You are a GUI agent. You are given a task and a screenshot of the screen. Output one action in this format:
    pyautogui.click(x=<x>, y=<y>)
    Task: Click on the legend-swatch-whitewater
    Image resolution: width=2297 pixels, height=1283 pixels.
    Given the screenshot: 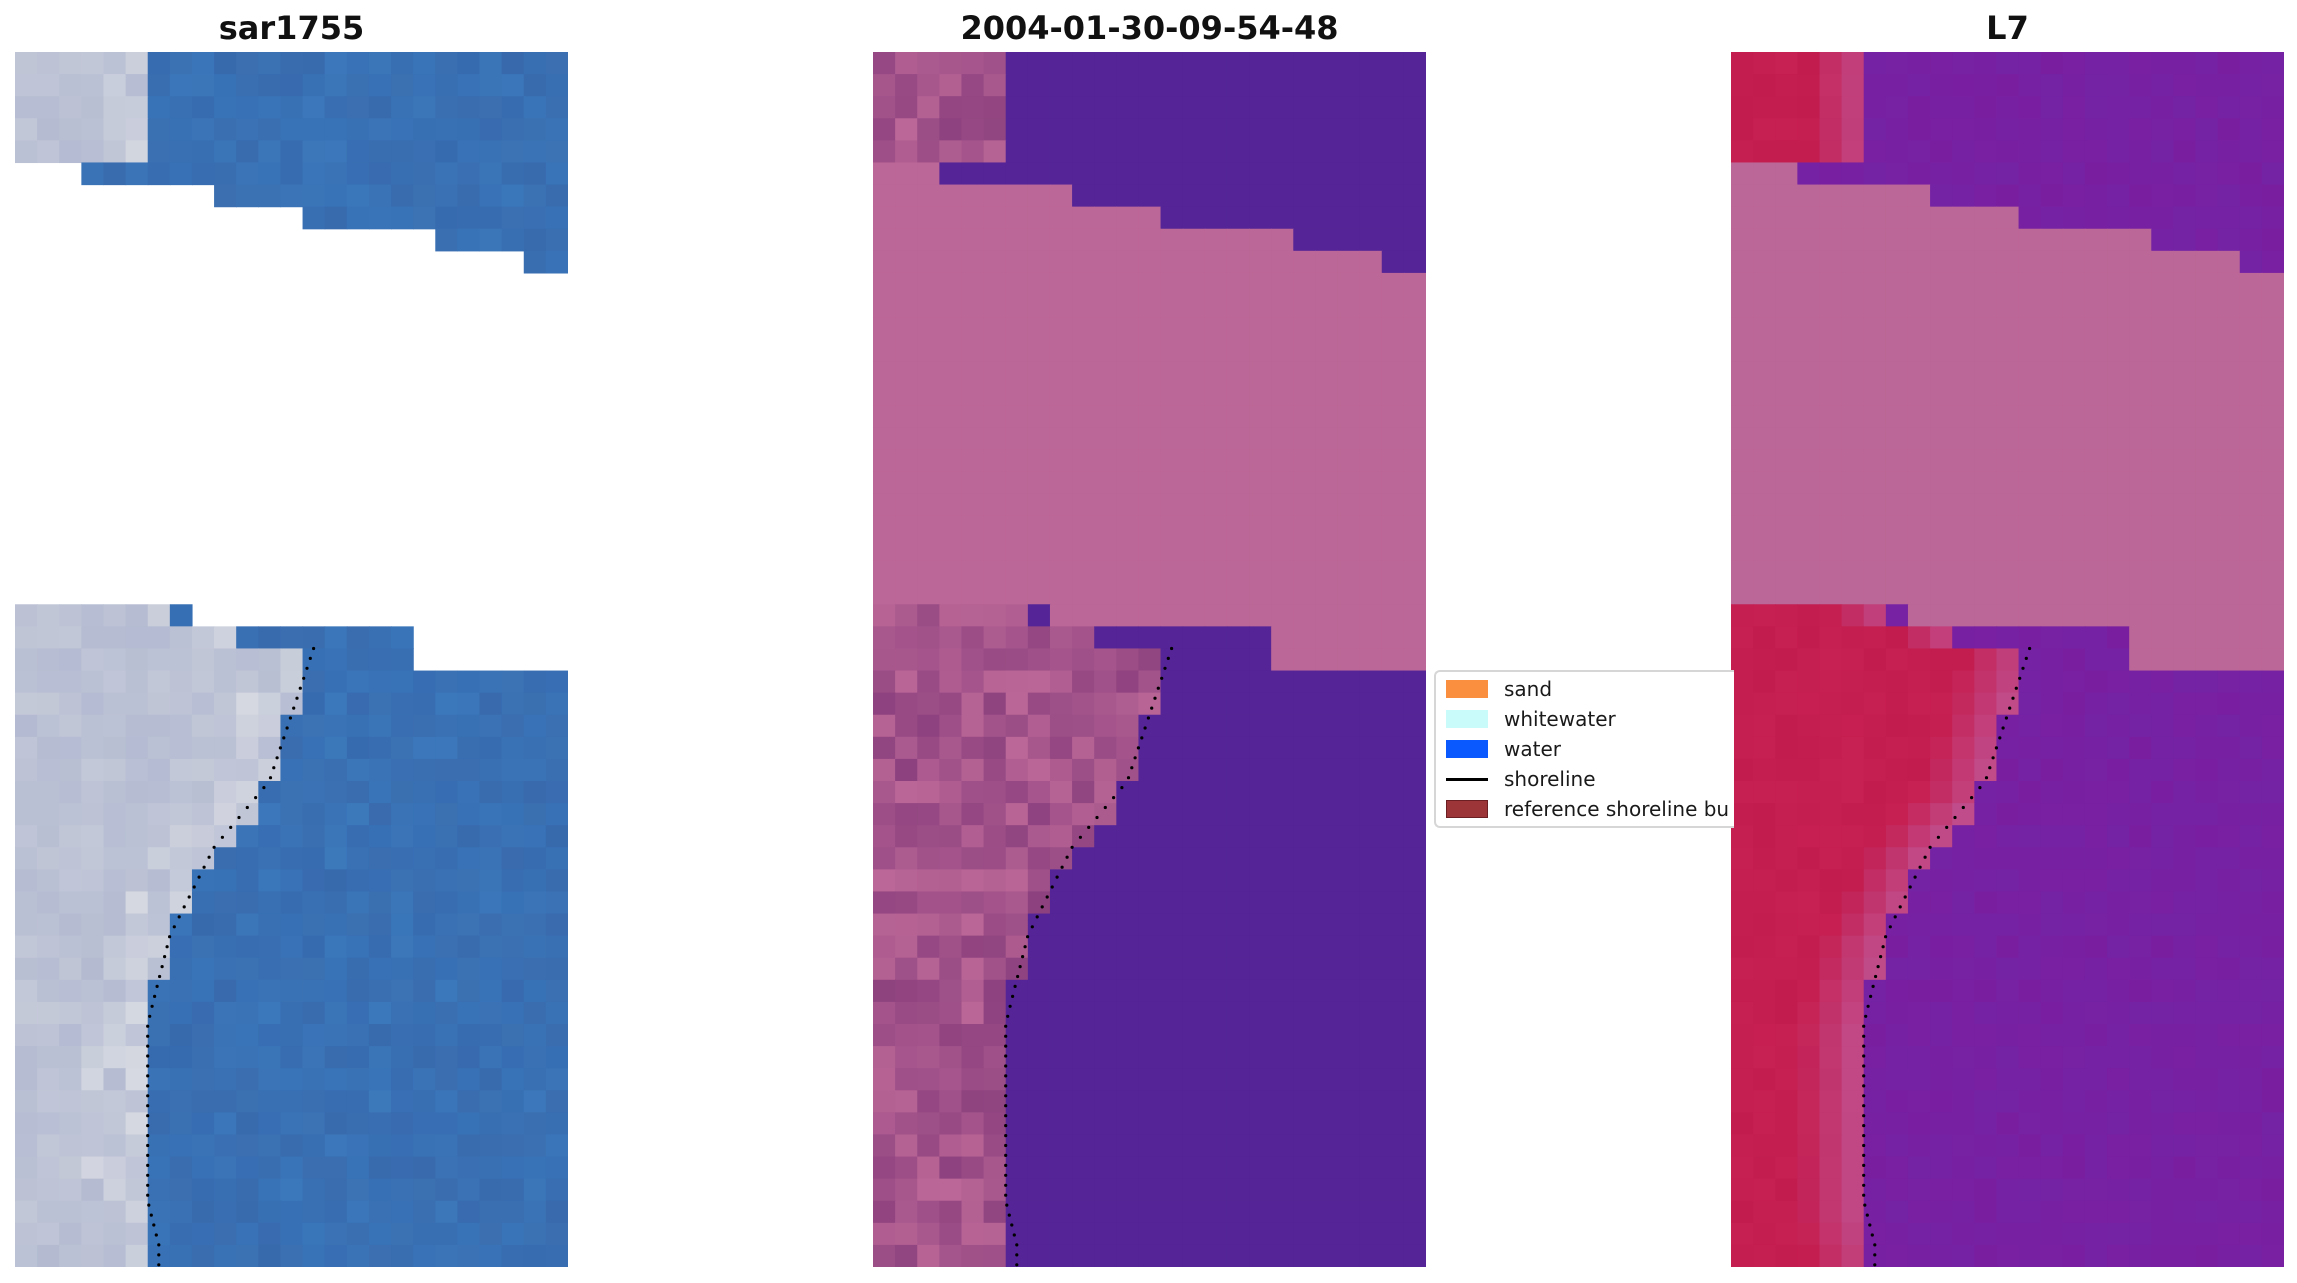 What is the action you would take?
    pyautogui.click(x=1467, y=719)
    